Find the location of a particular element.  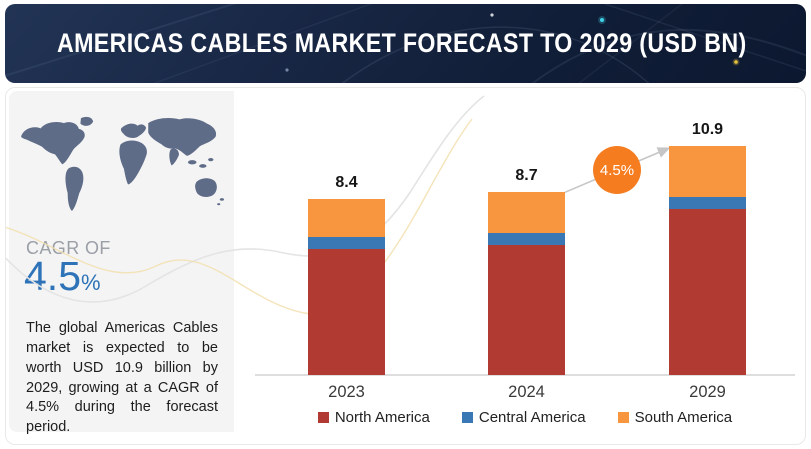

cagr-value: 4.5% is located at coordinates (62, 276).